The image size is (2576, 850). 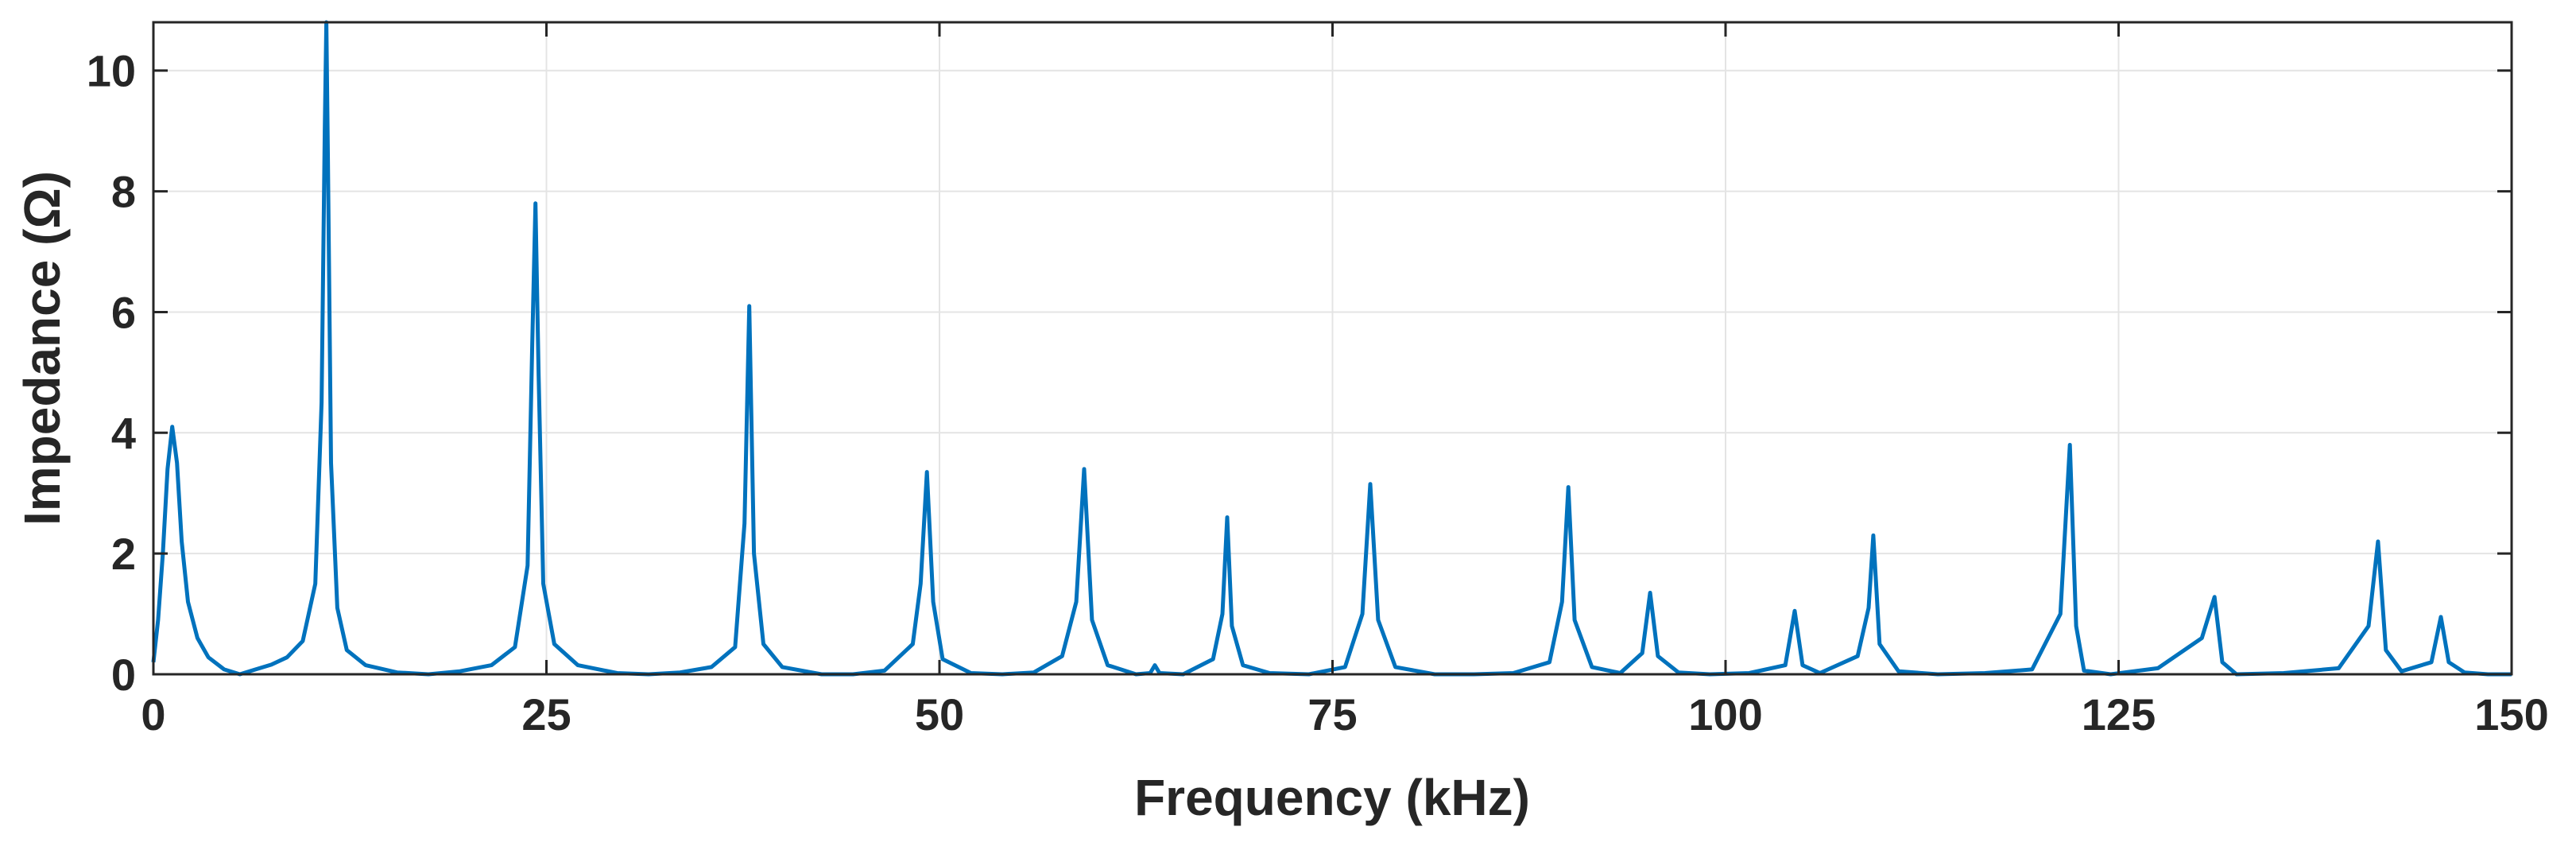 What do you see at coordinates (42, 348) in the screenshot?
I see `y-axis-label: Impedance (Ω)` at bounding box center [42, 348].